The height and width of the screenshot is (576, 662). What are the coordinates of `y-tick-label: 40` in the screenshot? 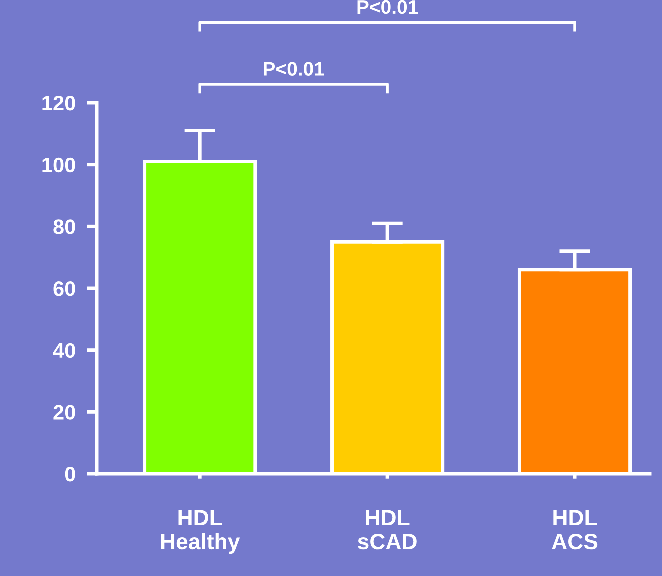 It's located at (64, 350).